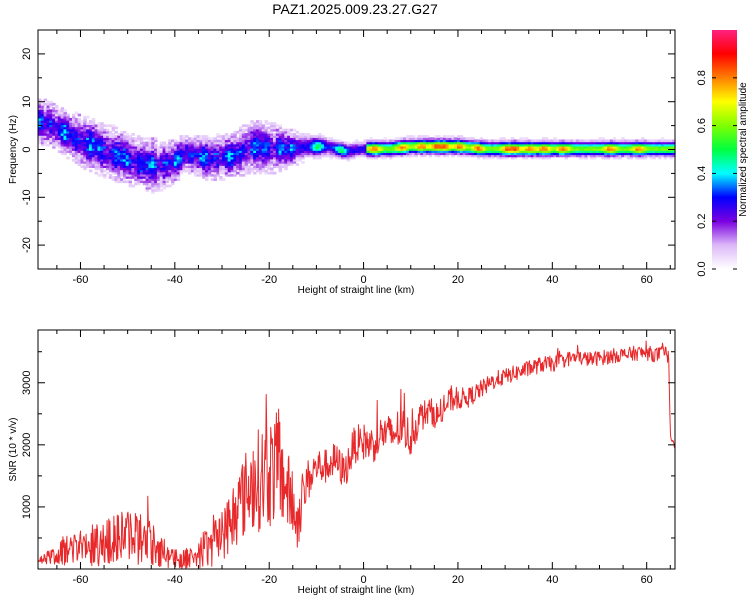  I want to click on snr-ylabel: SNR (10 * v/v), so click(13, 450).